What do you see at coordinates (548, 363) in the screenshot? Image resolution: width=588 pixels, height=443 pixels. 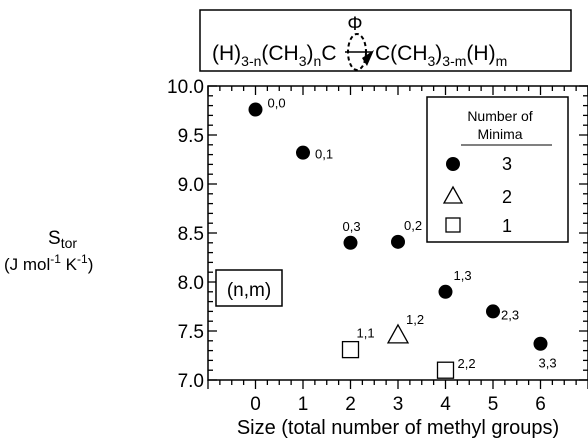 I see `point-label: 3,3` at bounding box center [548, 363].